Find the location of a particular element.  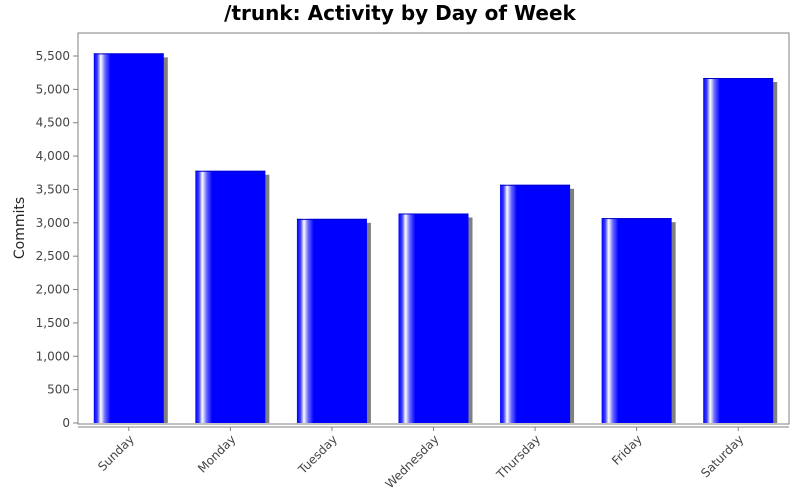

x-tick-label: Wednesday is located at coordinates (412, 461).